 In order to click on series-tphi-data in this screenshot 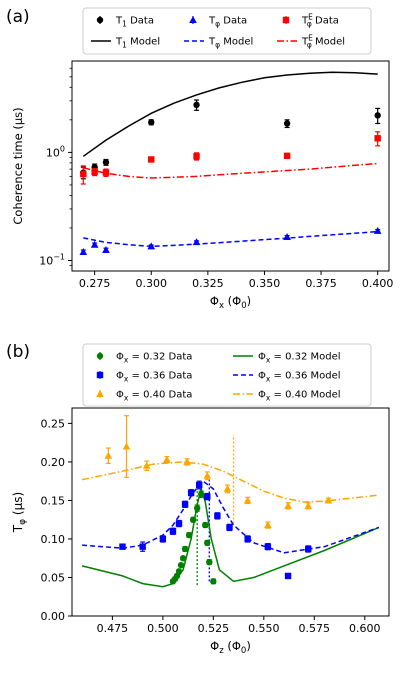, I will do `click(230, 240)`.